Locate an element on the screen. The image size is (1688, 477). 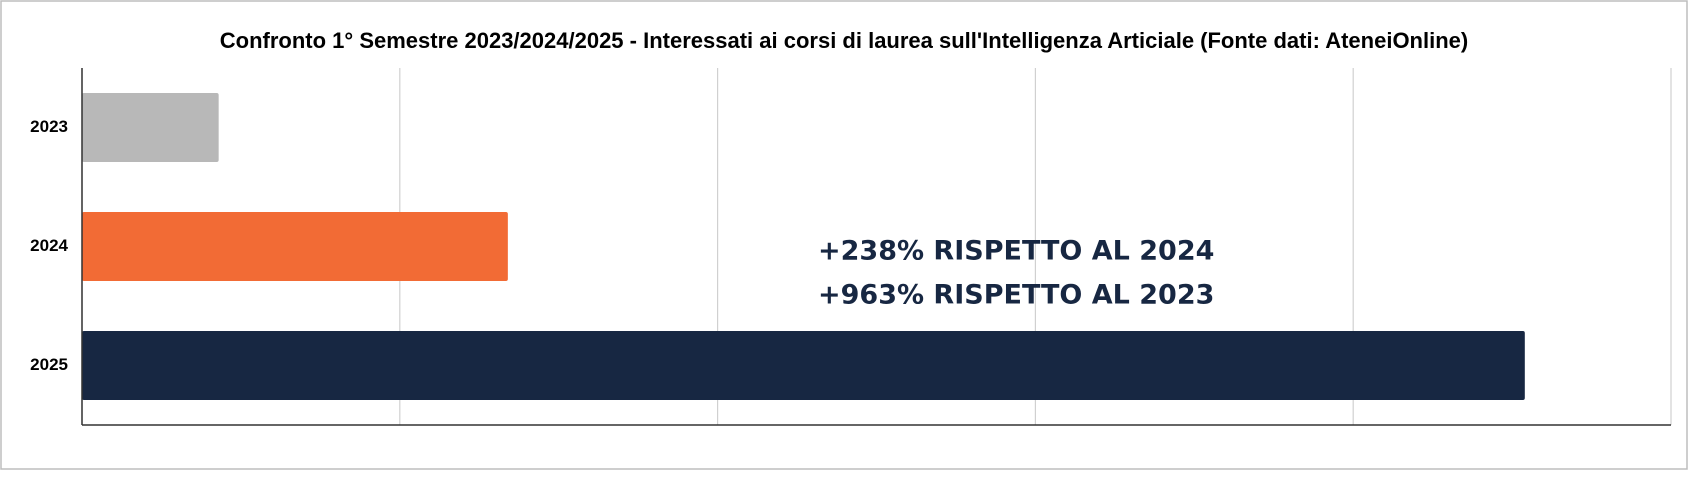
y-tick-label: 2023 is located at coordinates (49, 126).